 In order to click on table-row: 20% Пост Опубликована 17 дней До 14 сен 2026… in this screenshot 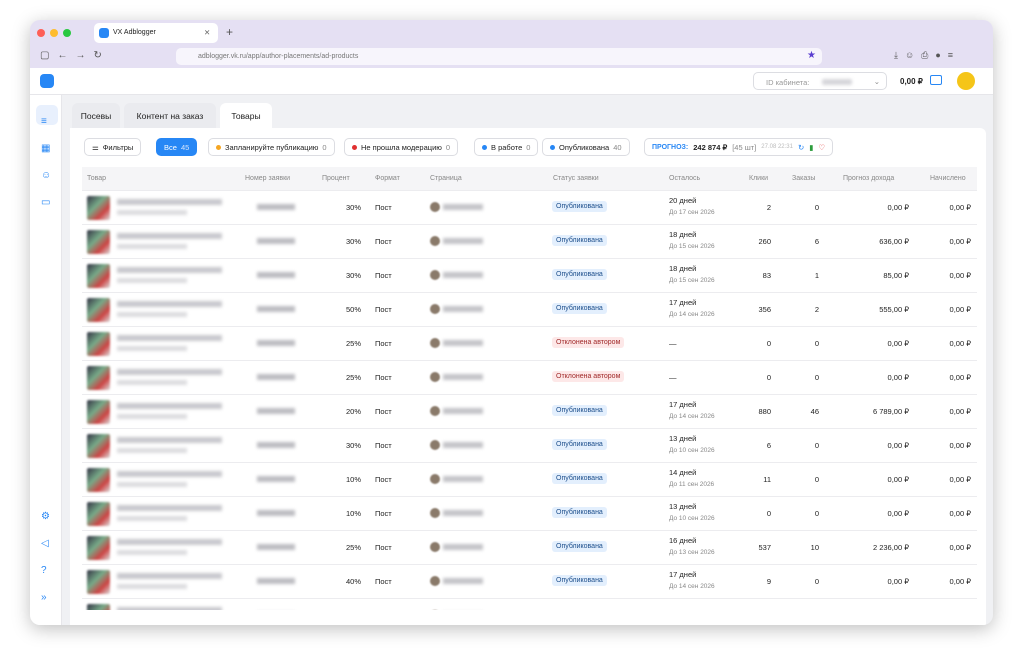, I will do `click(529, 411)`.